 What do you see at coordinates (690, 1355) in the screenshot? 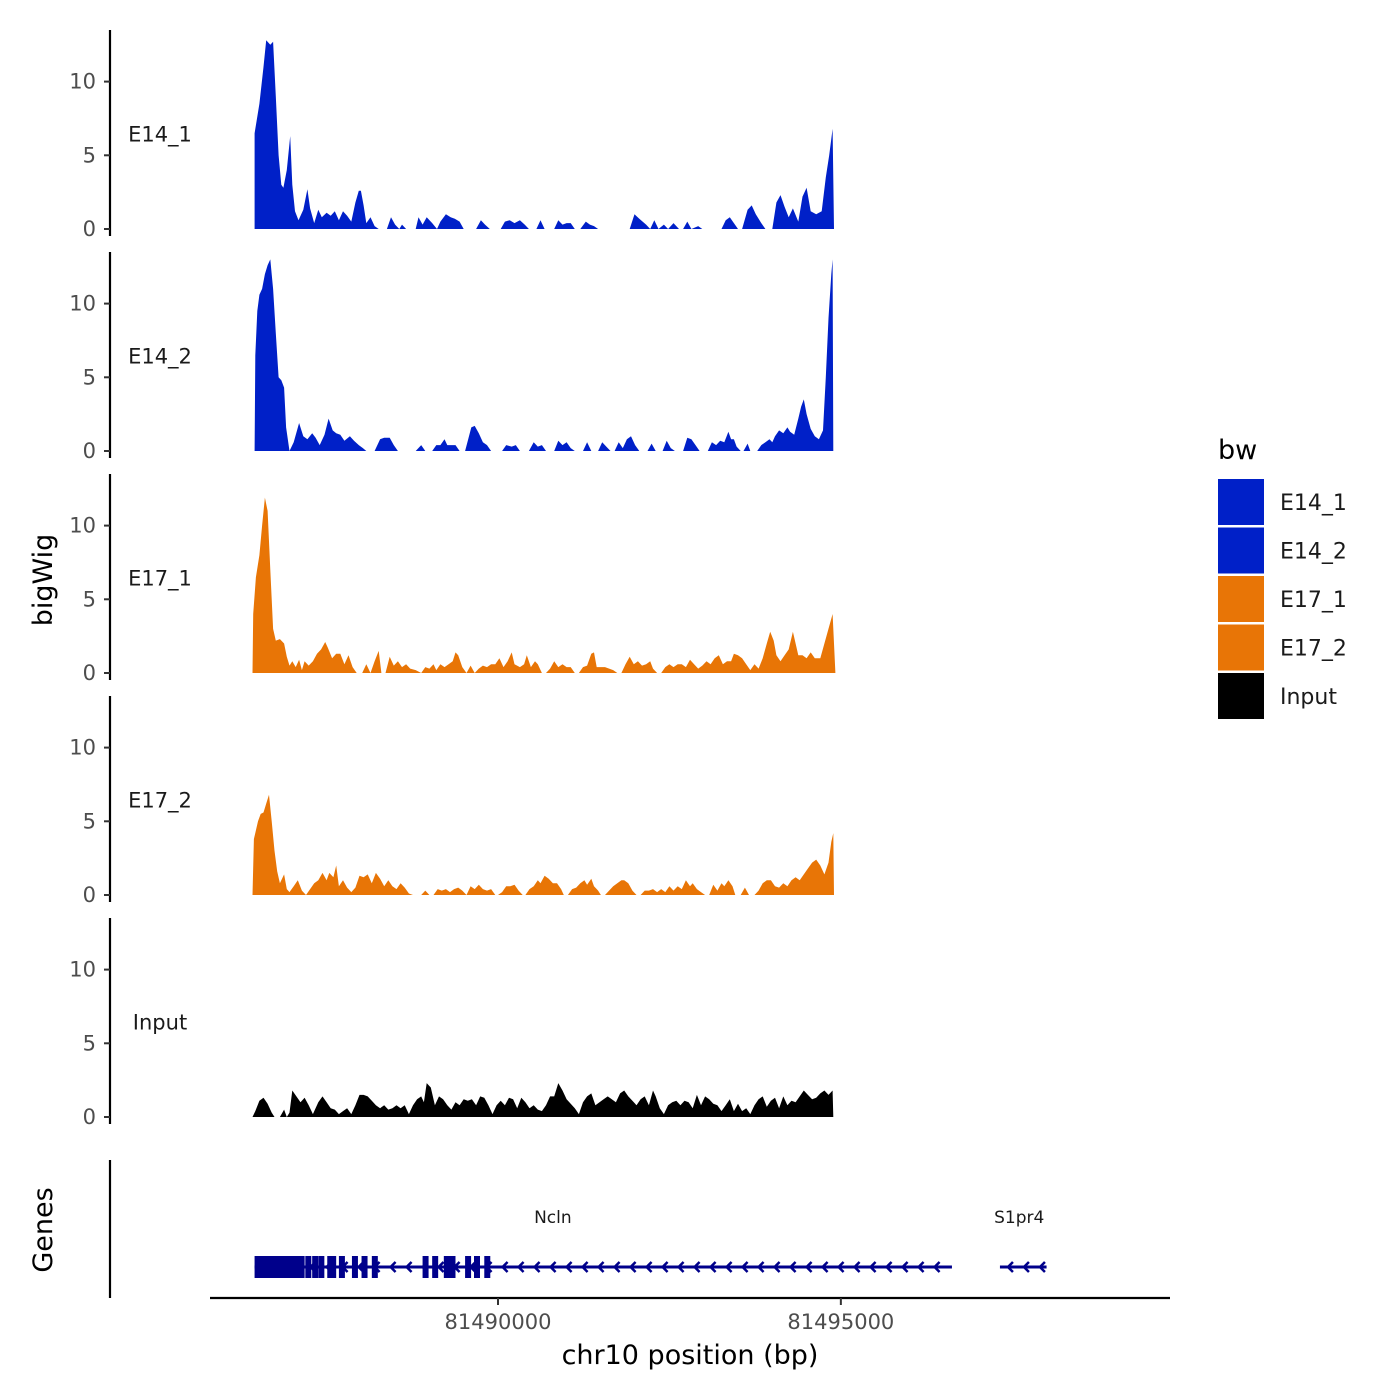
I see `x-axis-title: chr10 position (bp)` at bounding box center [690, 1355].